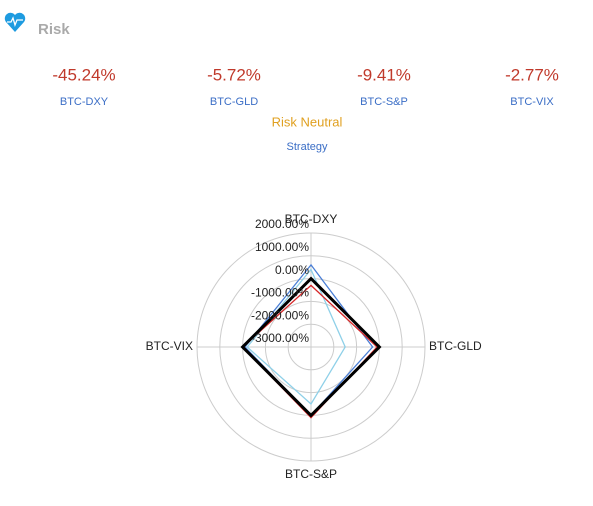 The image size is (593, 506). I want to click on heart-pulse, so click(15, 22).